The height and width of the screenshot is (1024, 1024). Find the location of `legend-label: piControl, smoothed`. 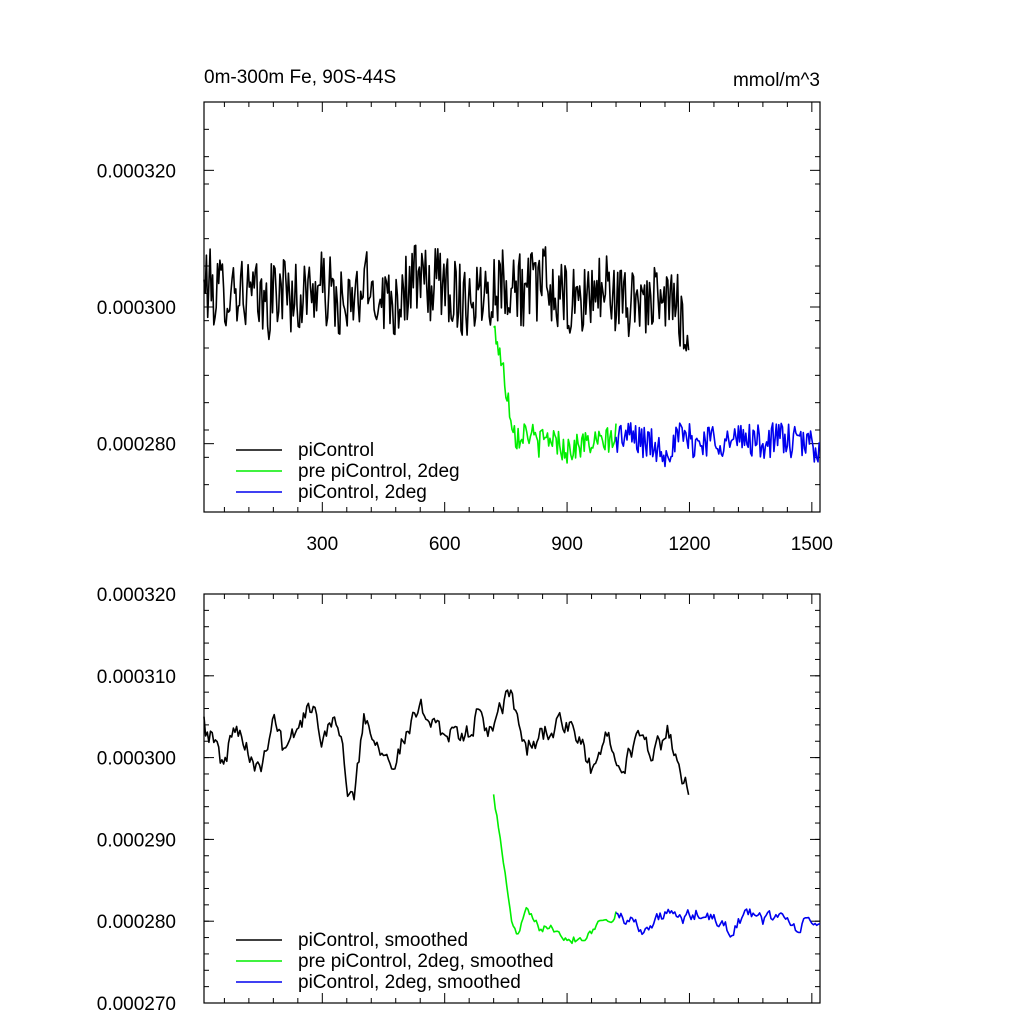

legend-label: piControl, smoothed is located at coordinates (383, 940).